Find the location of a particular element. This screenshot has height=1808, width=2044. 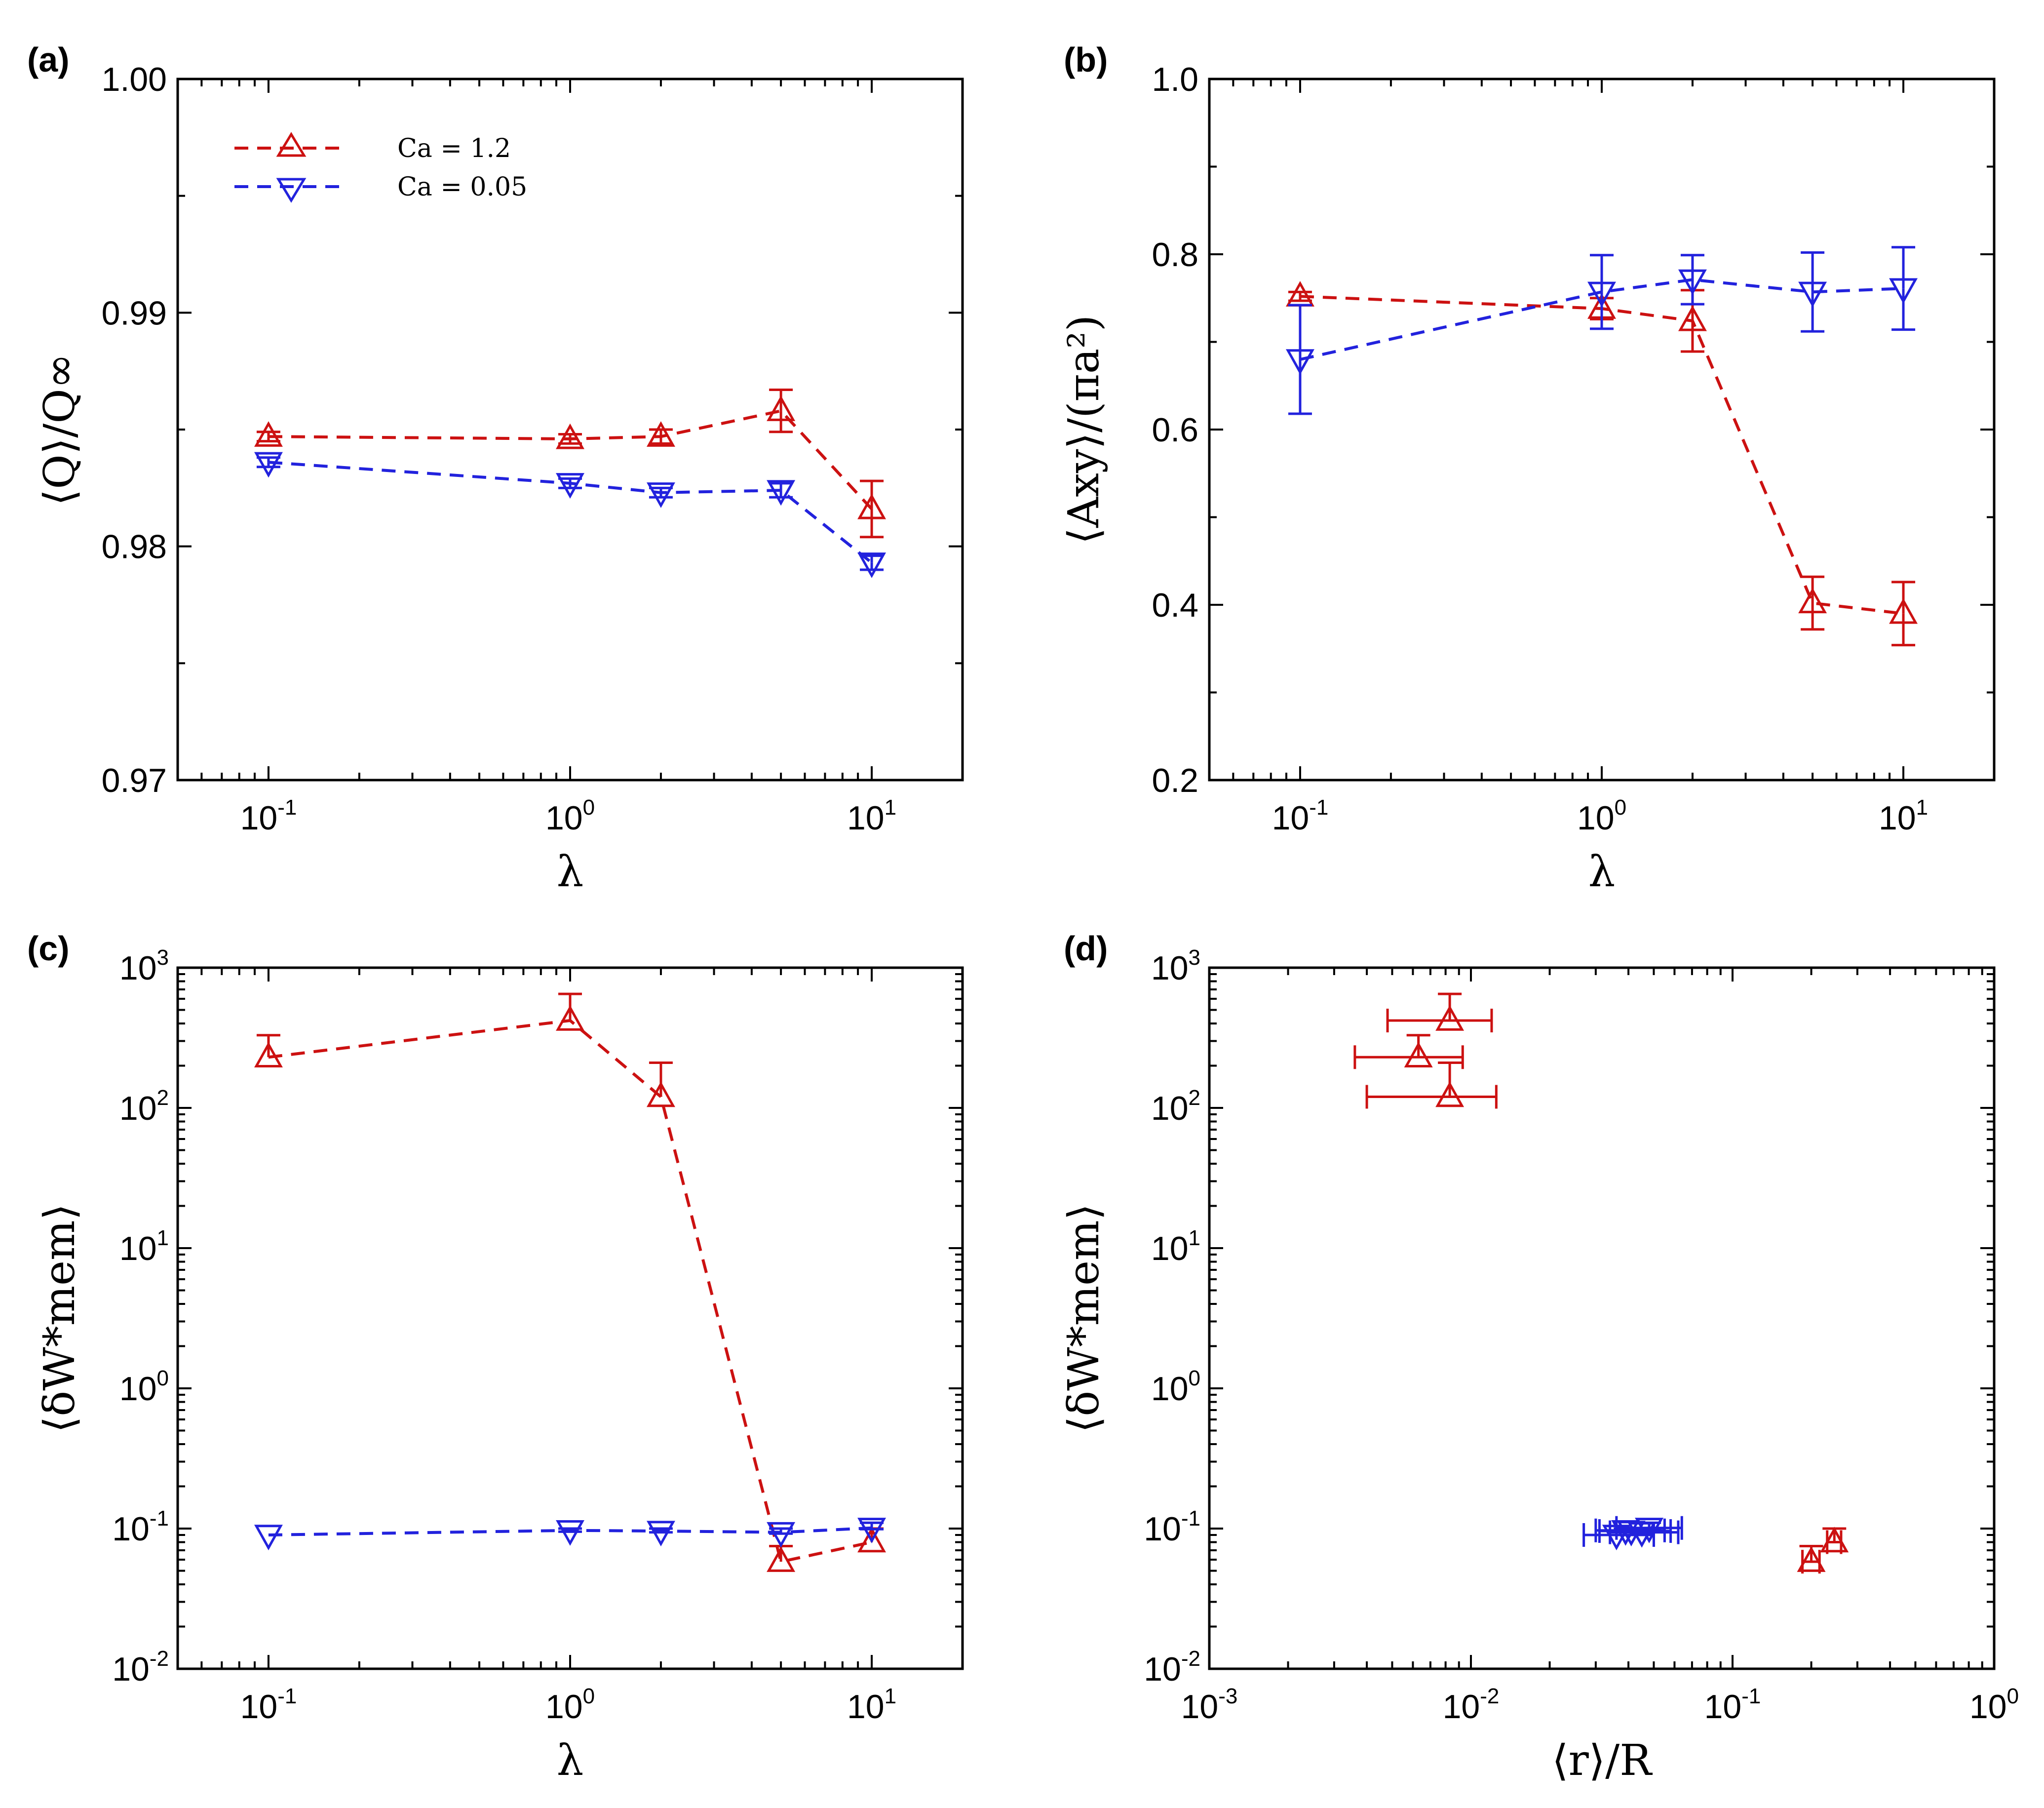

y-tick-label-d-3: 10¹ is located at coordinates (1176, 1247).